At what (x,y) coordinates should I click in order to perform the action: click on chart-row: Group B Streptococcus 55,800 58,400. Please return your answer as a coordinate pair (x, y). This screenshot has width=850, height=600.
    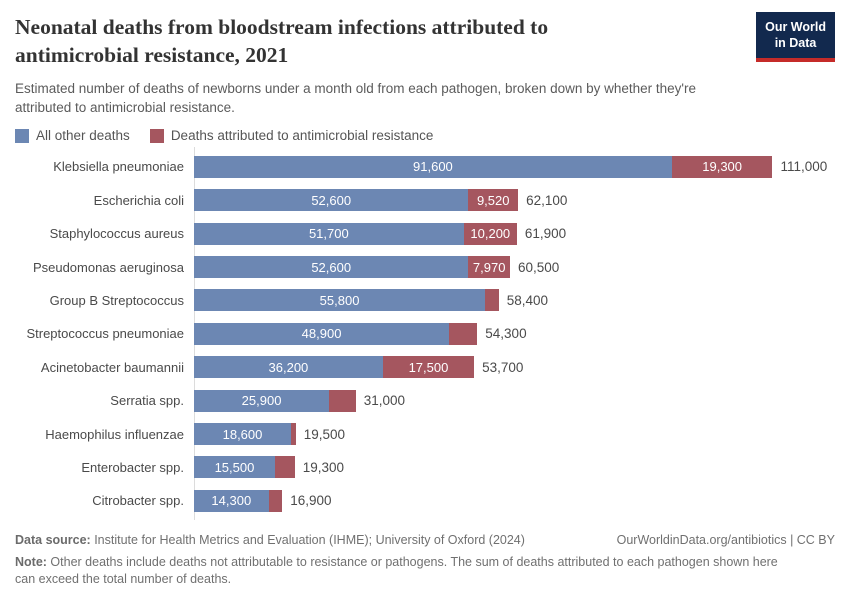
    Looking at the image, I should click on (425, 300).